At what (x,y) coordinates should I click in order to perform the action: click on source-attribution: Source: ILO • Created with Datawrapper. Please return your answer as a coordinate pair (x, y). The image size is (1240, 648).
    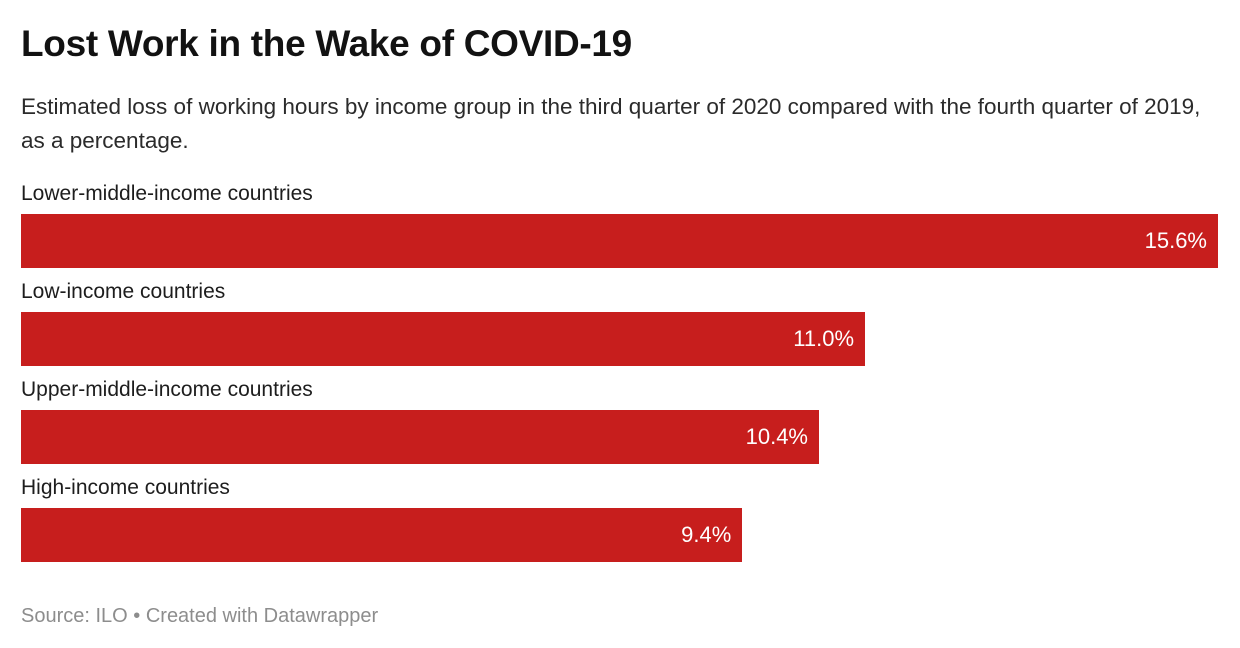
    Looking at the image, I should click on (200, 616).